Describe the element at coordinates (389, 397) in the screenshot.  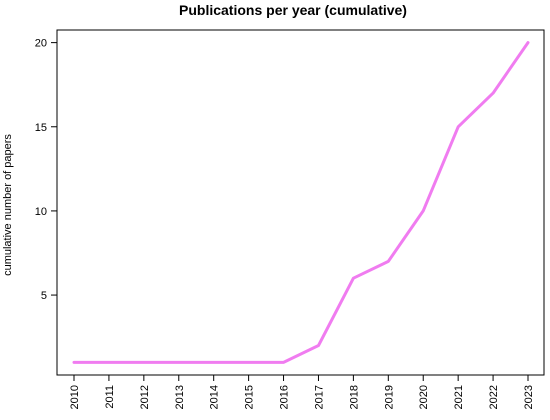
I see `x-tick-label: 2019` at that location.